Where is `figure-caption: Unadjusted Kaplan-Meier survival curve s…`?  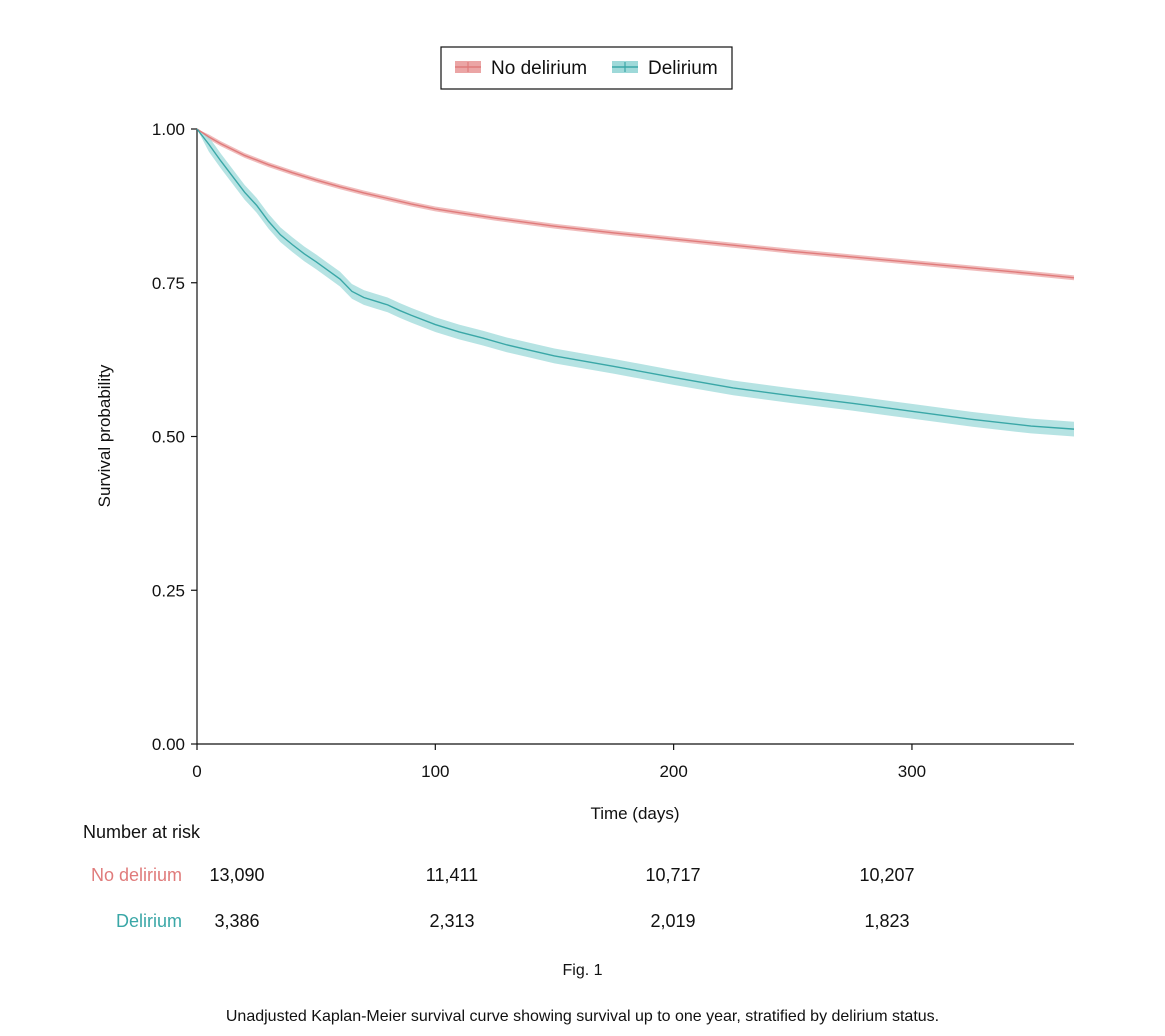 figure-caption: Unadjusted Kaplan-Meier survival curve s… is located at coordinates (582, 1016).